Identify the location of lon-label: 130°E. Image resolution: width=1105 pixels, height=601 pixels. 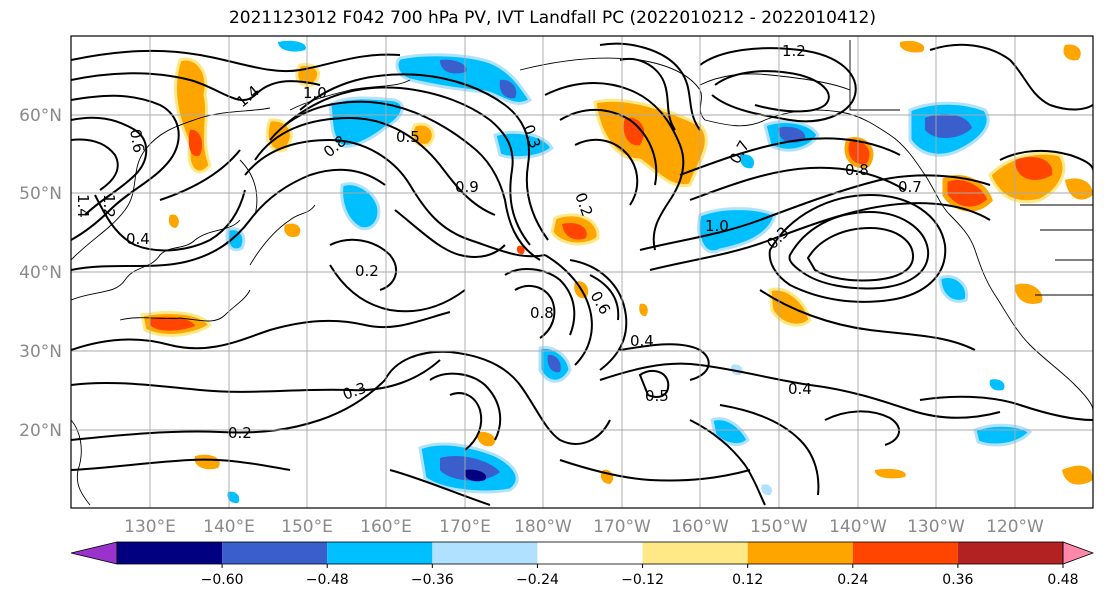
(150, 527).